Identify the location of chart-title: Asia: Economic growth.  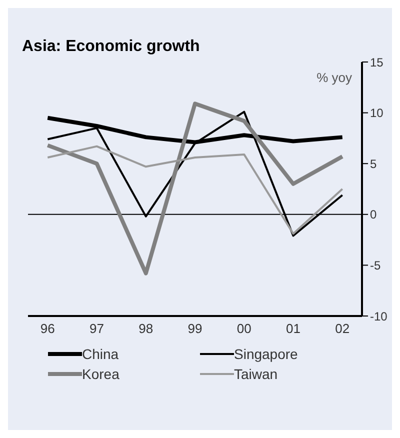
(111, 46).